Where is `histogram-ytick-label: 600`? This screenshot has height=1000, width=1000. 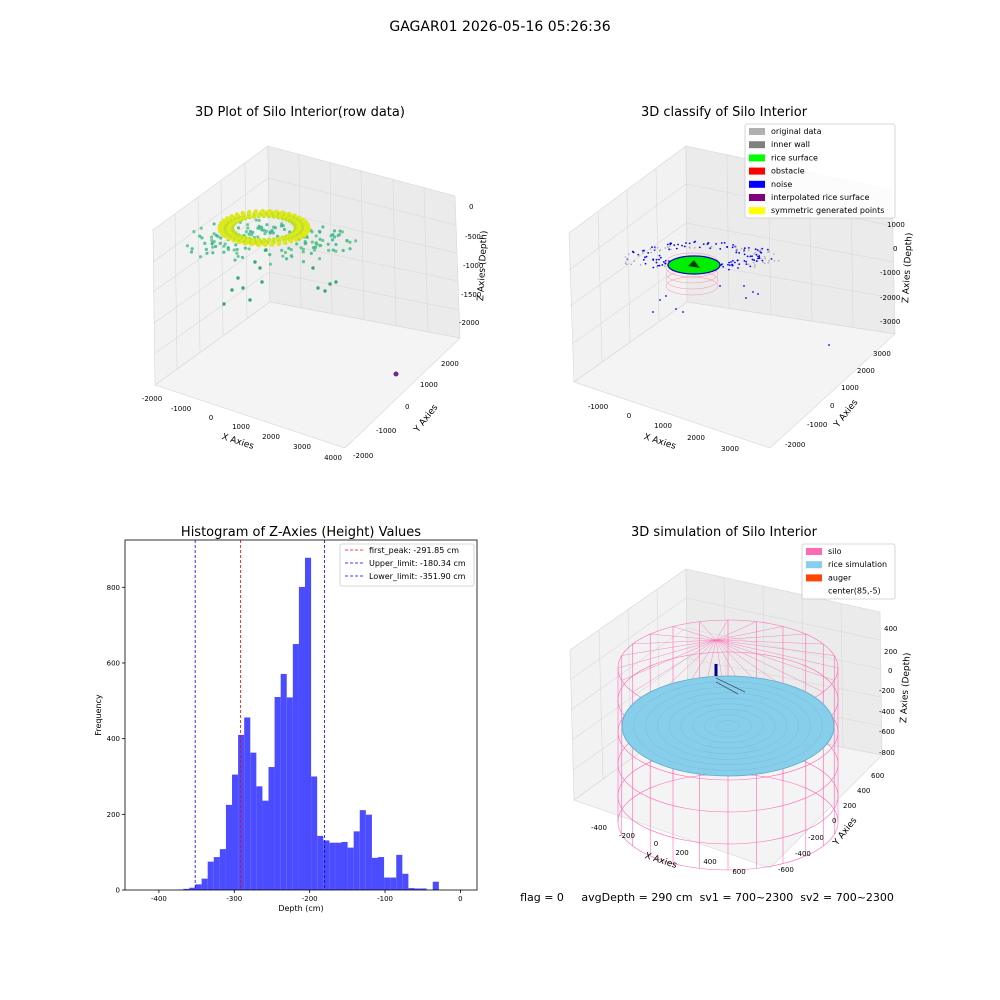
histogram-ytick-label: 600 is located at coordinates (113, 663).